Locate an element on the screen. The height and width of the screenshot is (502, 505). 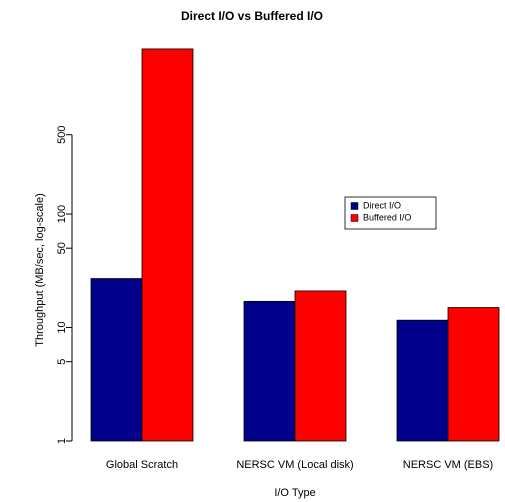
y-tick-label: 1 is located at coordinates (62, 441).